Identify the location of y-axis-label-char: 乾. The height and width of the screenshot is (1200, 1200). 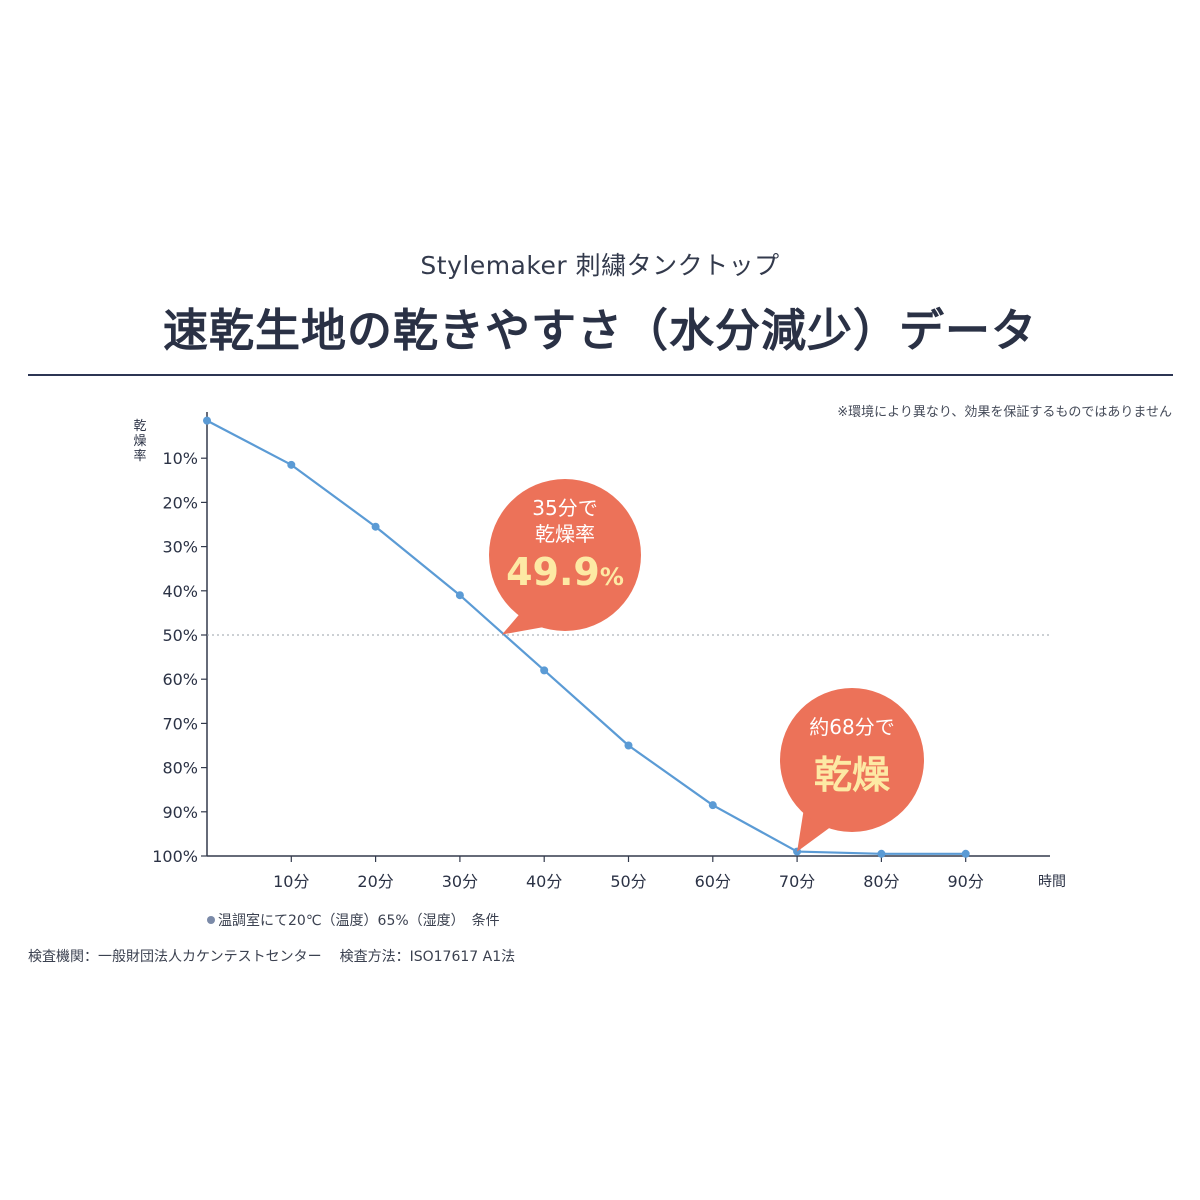
(139, 426).